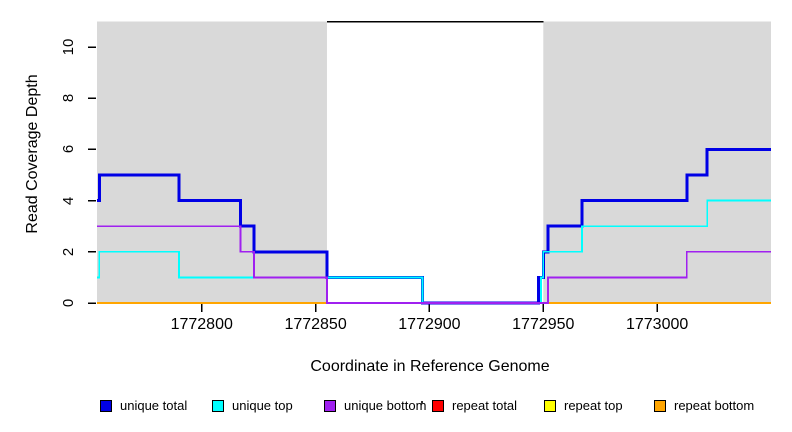 This screenshot has height=432, width=792. Describe the element at coordinates (593, 405) in the screenshot. I see `legend-label: repeat top` at that location.